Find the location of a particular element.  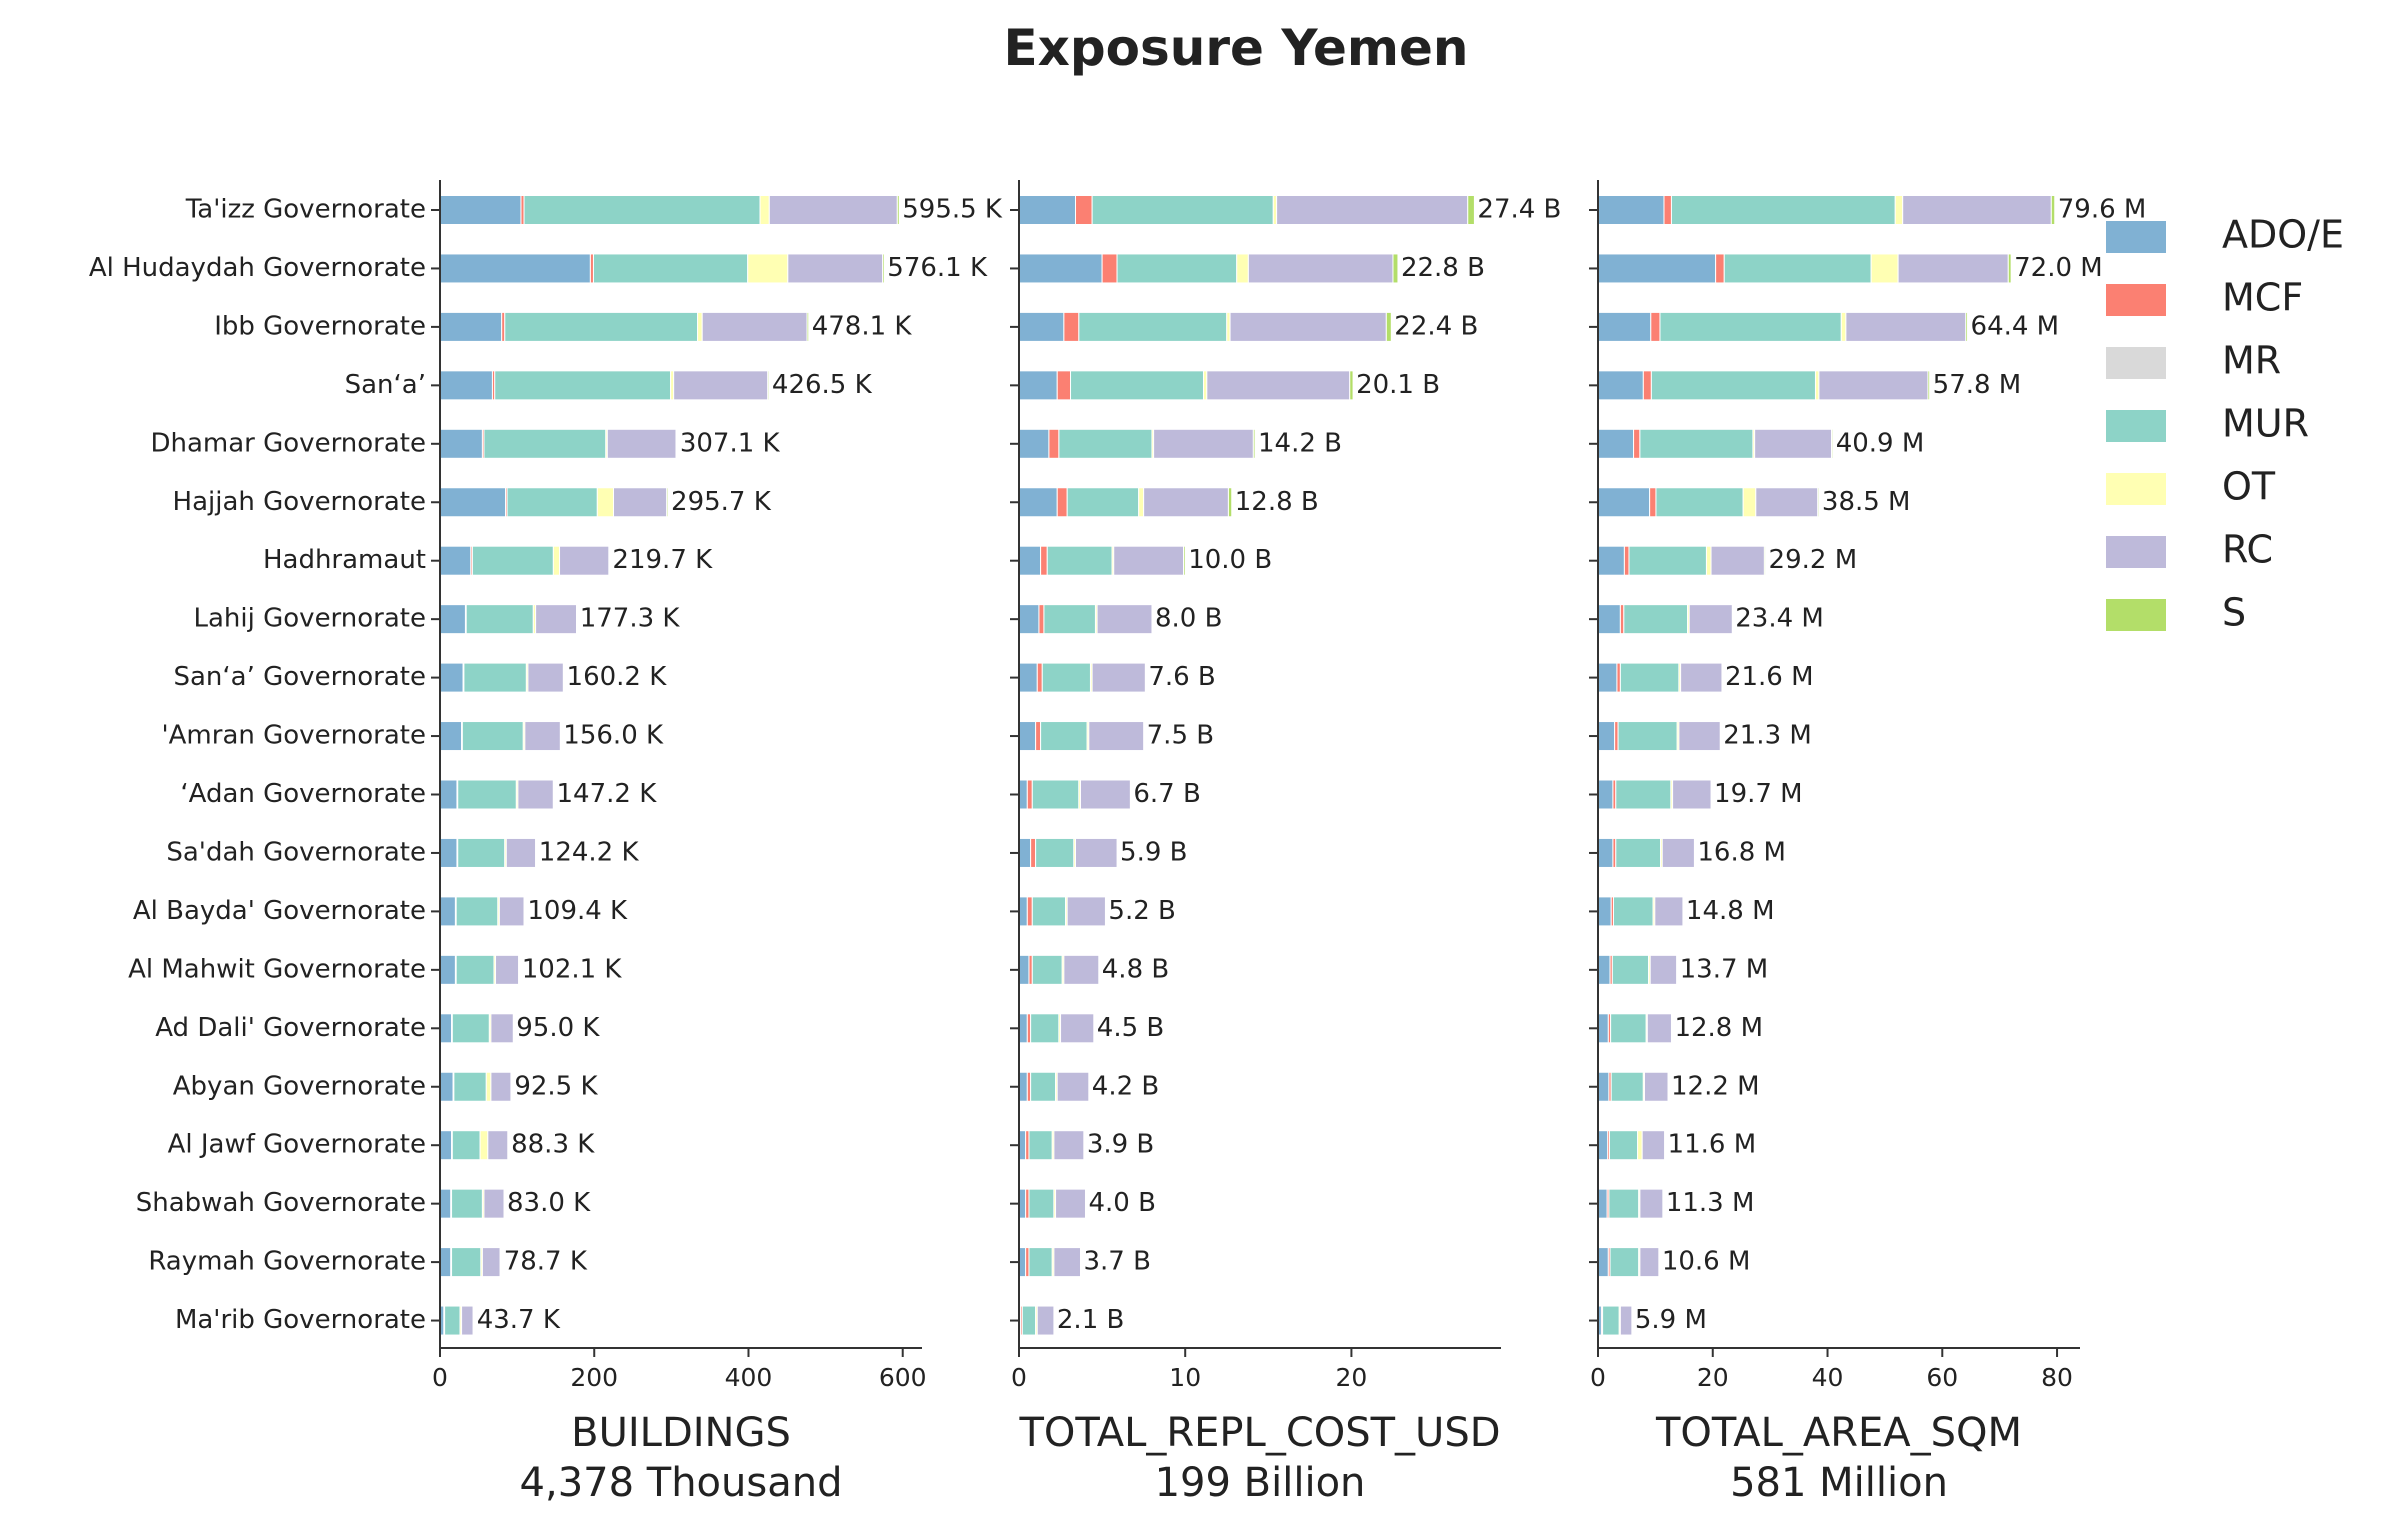

value-label-buildings-ad-dali-governorate: 95.0 K is located at coordinates (558, 1028).